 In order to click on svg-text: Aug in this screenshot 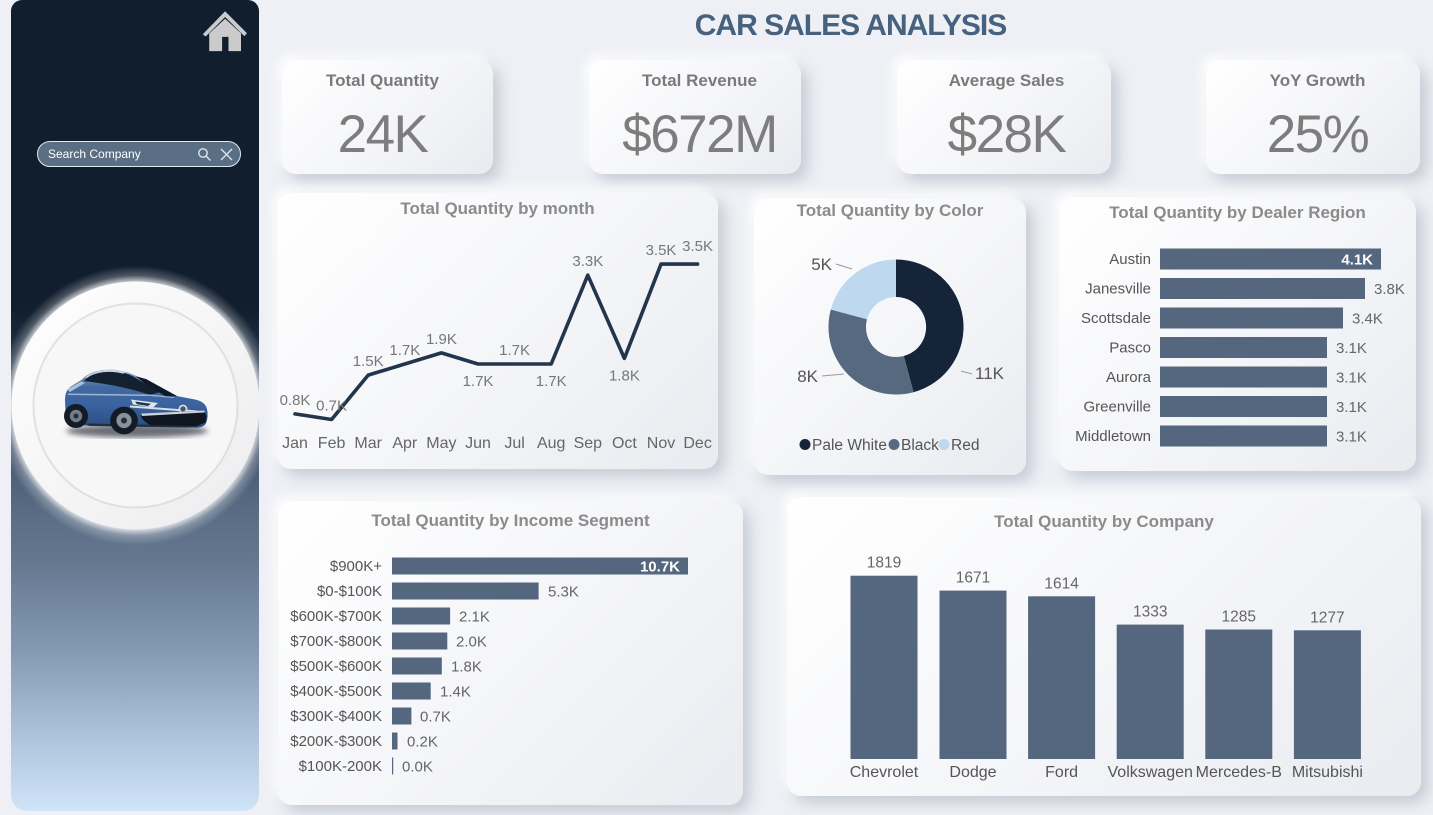, I will do `click(551, 443)`.